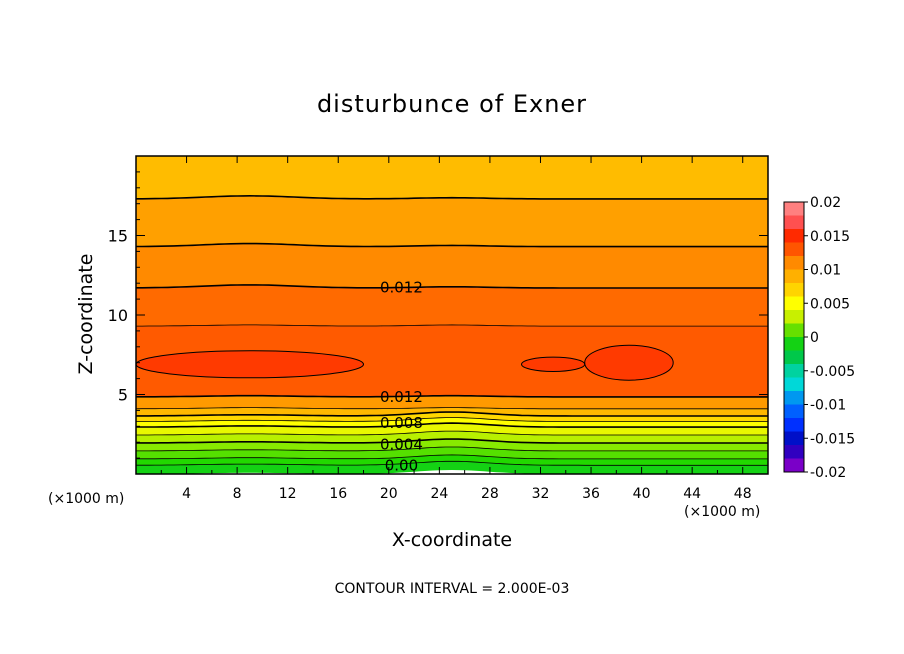 The width and height of the screenshot is (904, 654). What do you see at coordinates (828, 473) in the screenshot?
I see `colorbar-tick-label: -0.02` at bounding box center [828, 473].